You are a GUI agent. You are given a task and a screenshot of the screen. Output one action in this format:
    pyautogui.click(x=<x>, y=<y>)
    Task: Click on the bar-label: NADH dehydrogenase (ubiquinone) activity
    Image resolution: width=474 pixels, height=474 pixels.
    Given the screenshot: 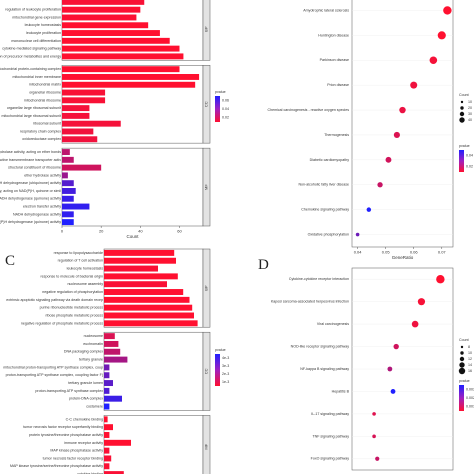 What is the action you would take?
    pyautogui.click(x=30, y=183)
    